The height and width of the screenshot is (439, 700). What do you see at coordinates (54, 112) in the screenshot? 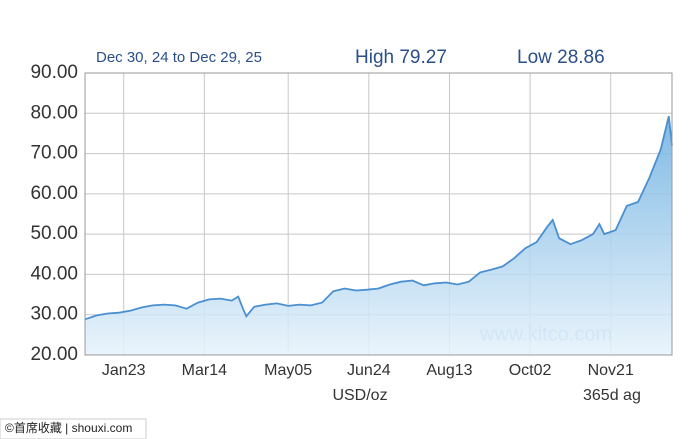
I see `y-tick-label: 80.00` at bounding box center [54, 112].